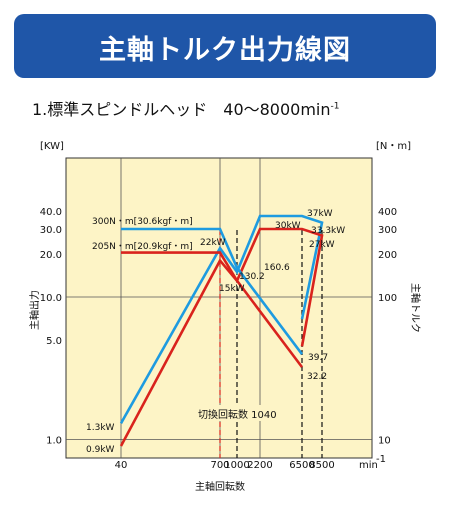 The image size is (450, 528). Describe the element at coordinates (387, 255) in the screenshot. I see `y-right-tick-label: 200` at that location.